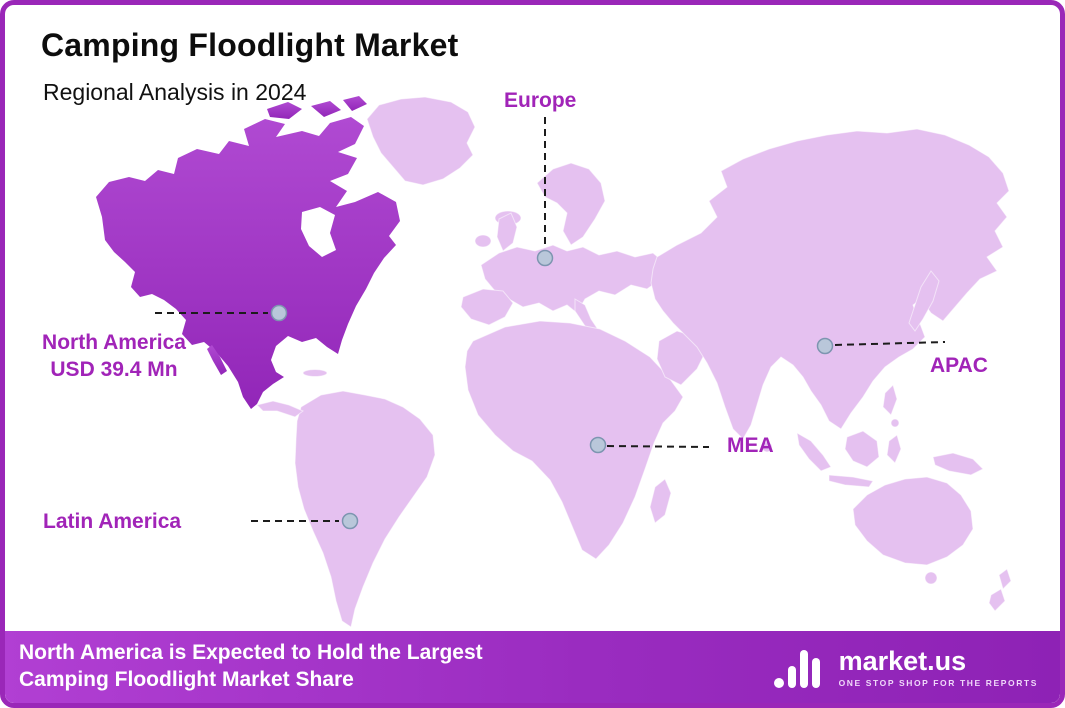 This screenshot has width=1065, height=708. I want to click on label-mea: MEA, so click(750, 445).